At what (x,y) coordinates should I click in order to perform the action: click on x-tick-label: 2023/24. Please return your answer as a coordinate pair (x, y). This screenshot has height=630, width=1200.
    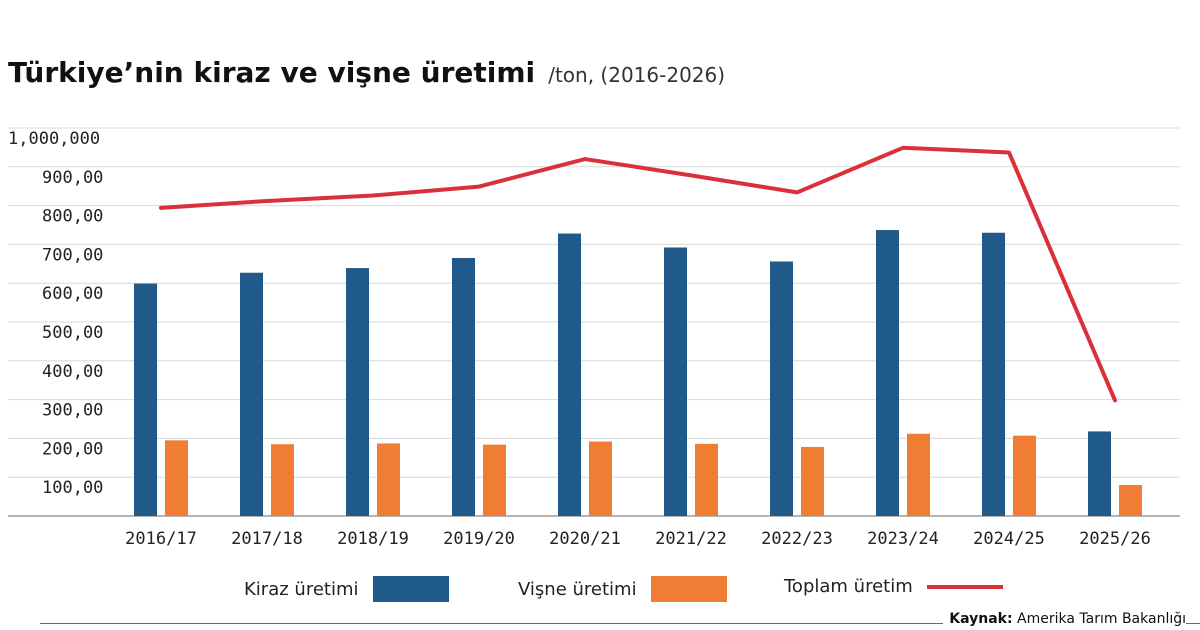
    Looking at the image, I should click on (903, 539).